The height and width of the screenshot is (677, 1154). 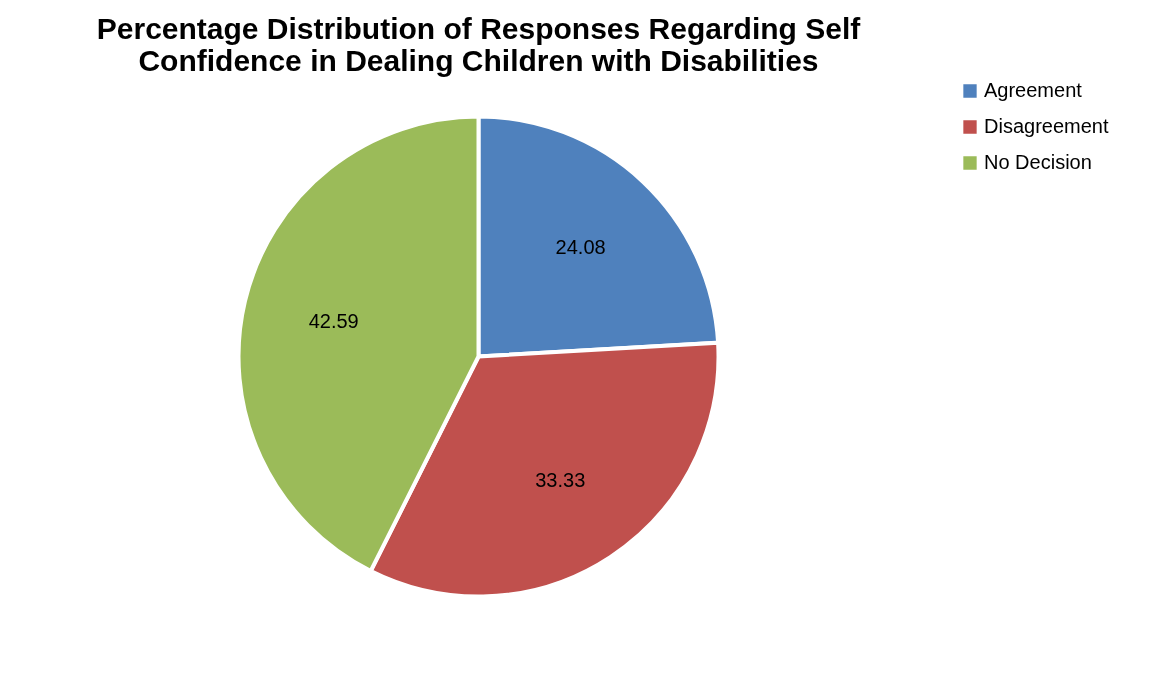 What do you see at coordinates (1046, 126) in the screenshot?
I see `legend-label: Disagreement` at bounding box center [1046, 126].